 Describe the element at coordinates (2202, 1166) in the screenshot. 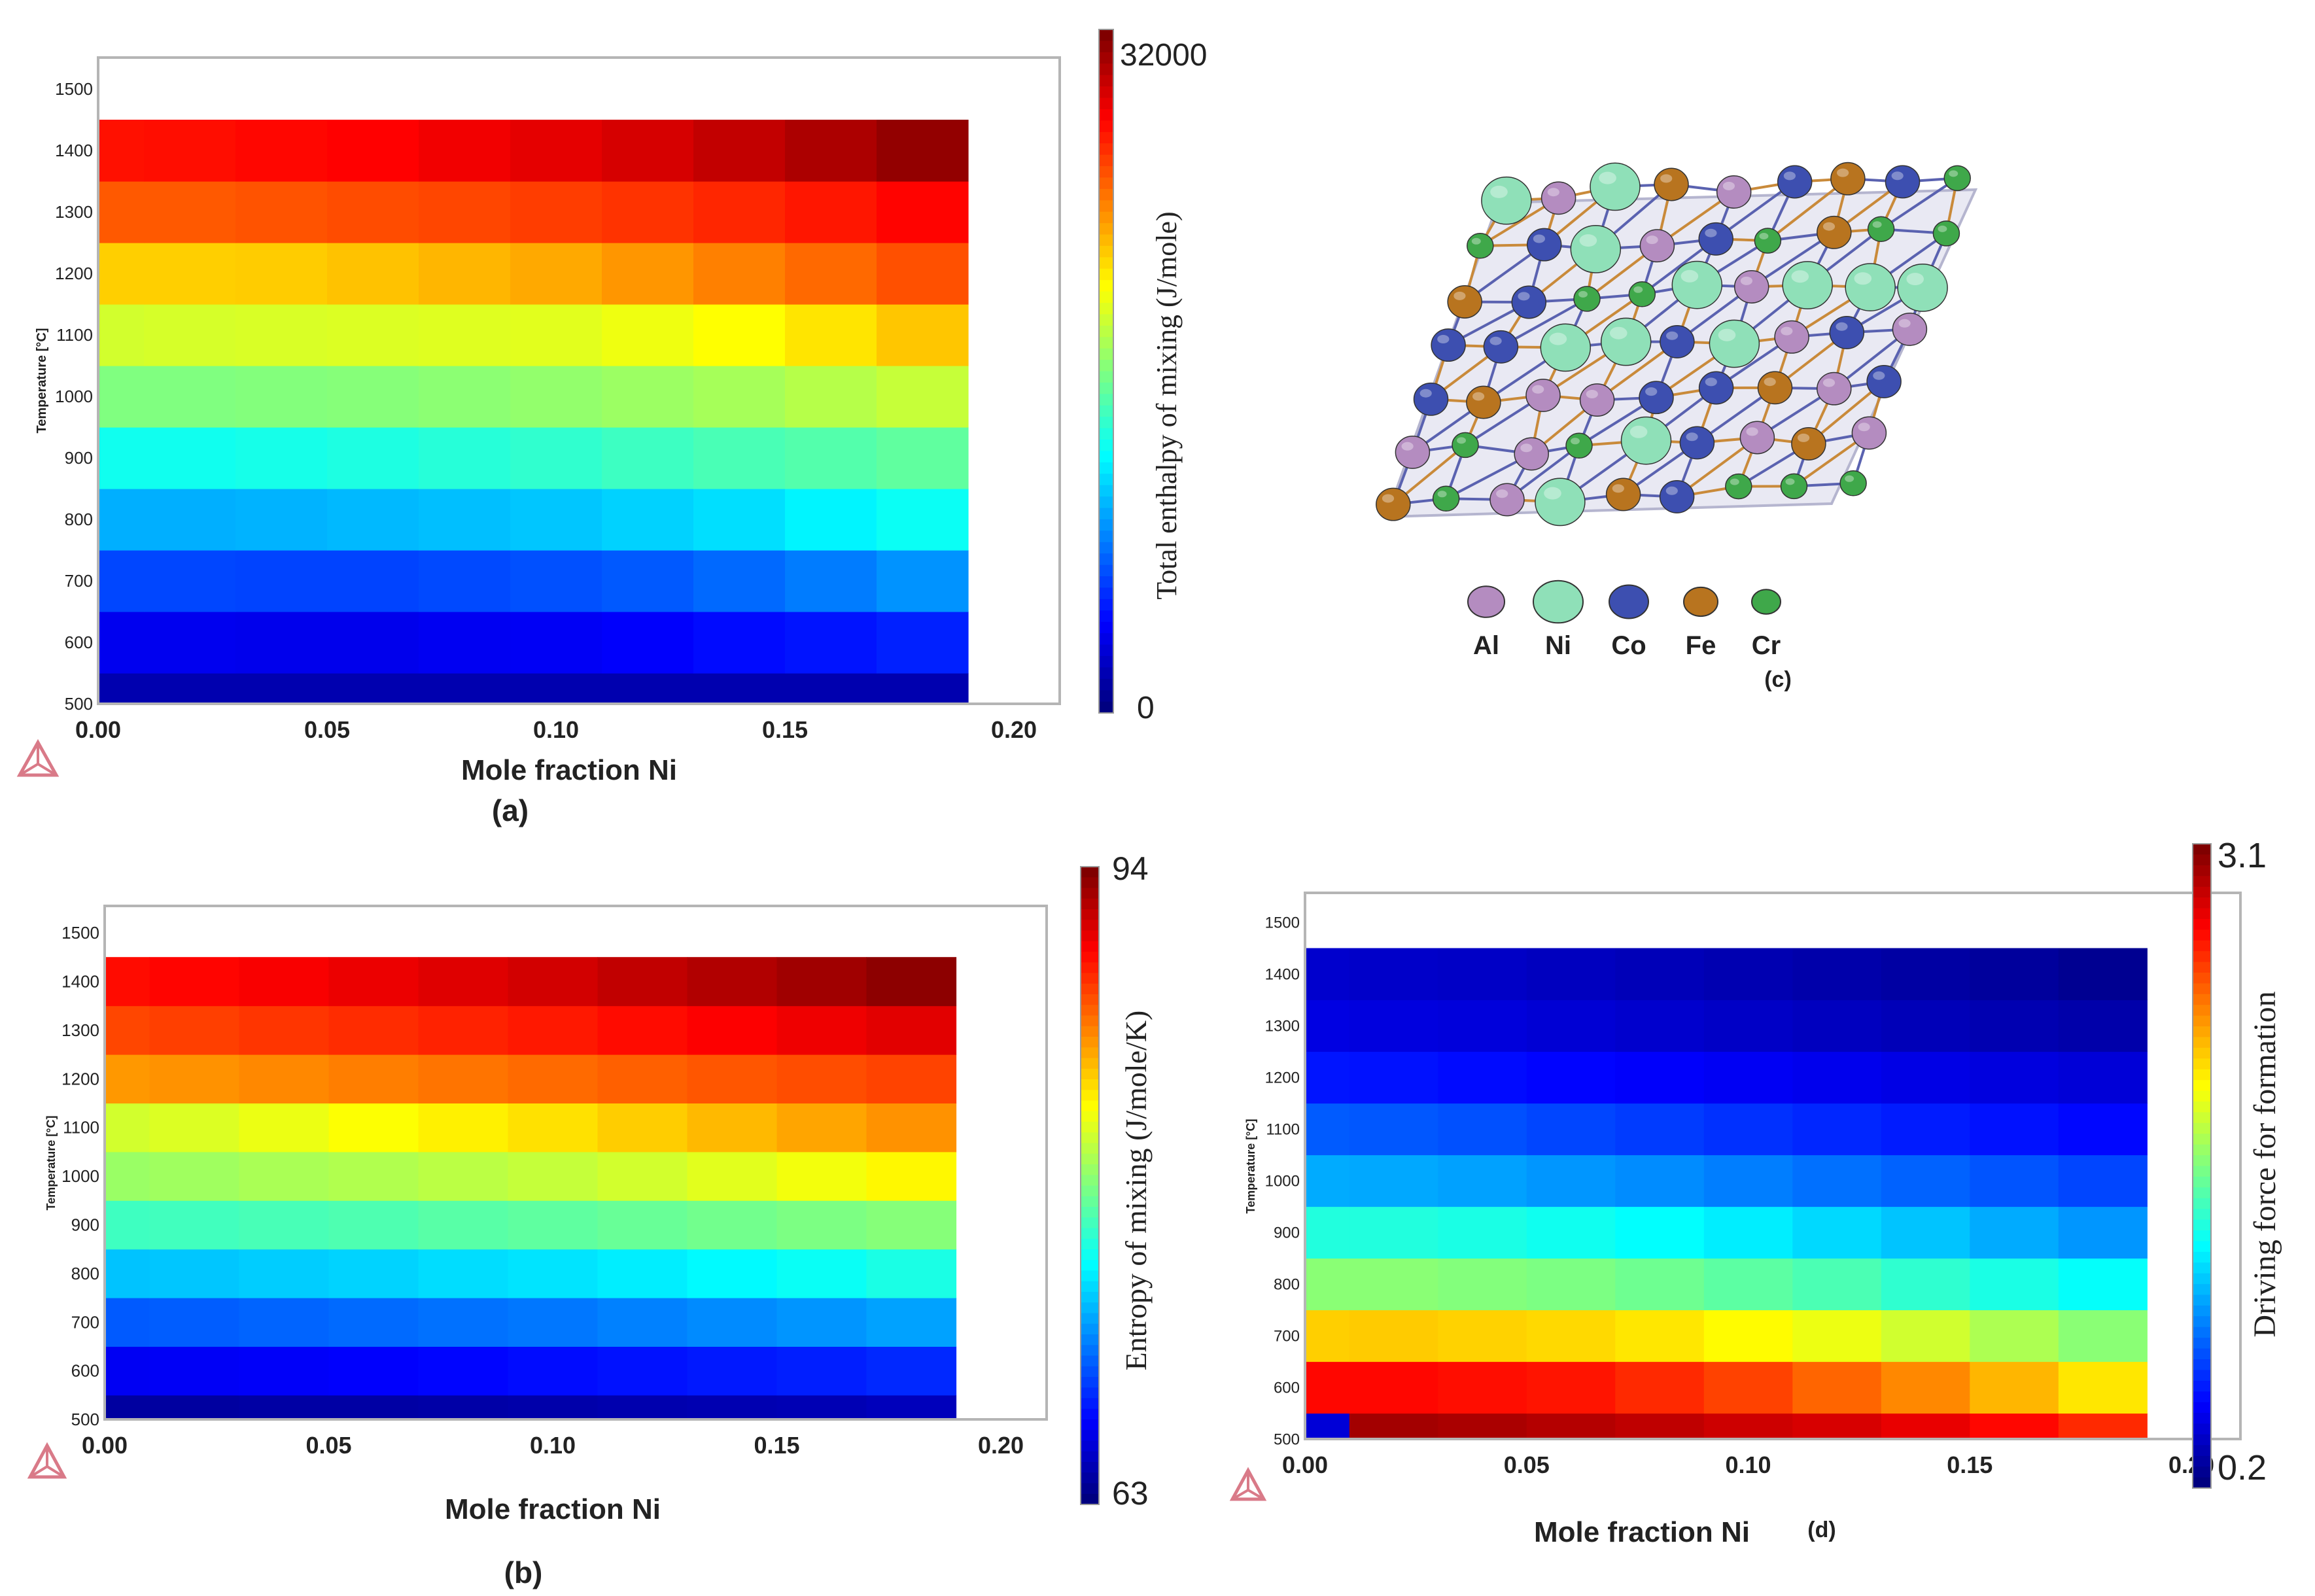

I see `colorbar-frame` at that location.